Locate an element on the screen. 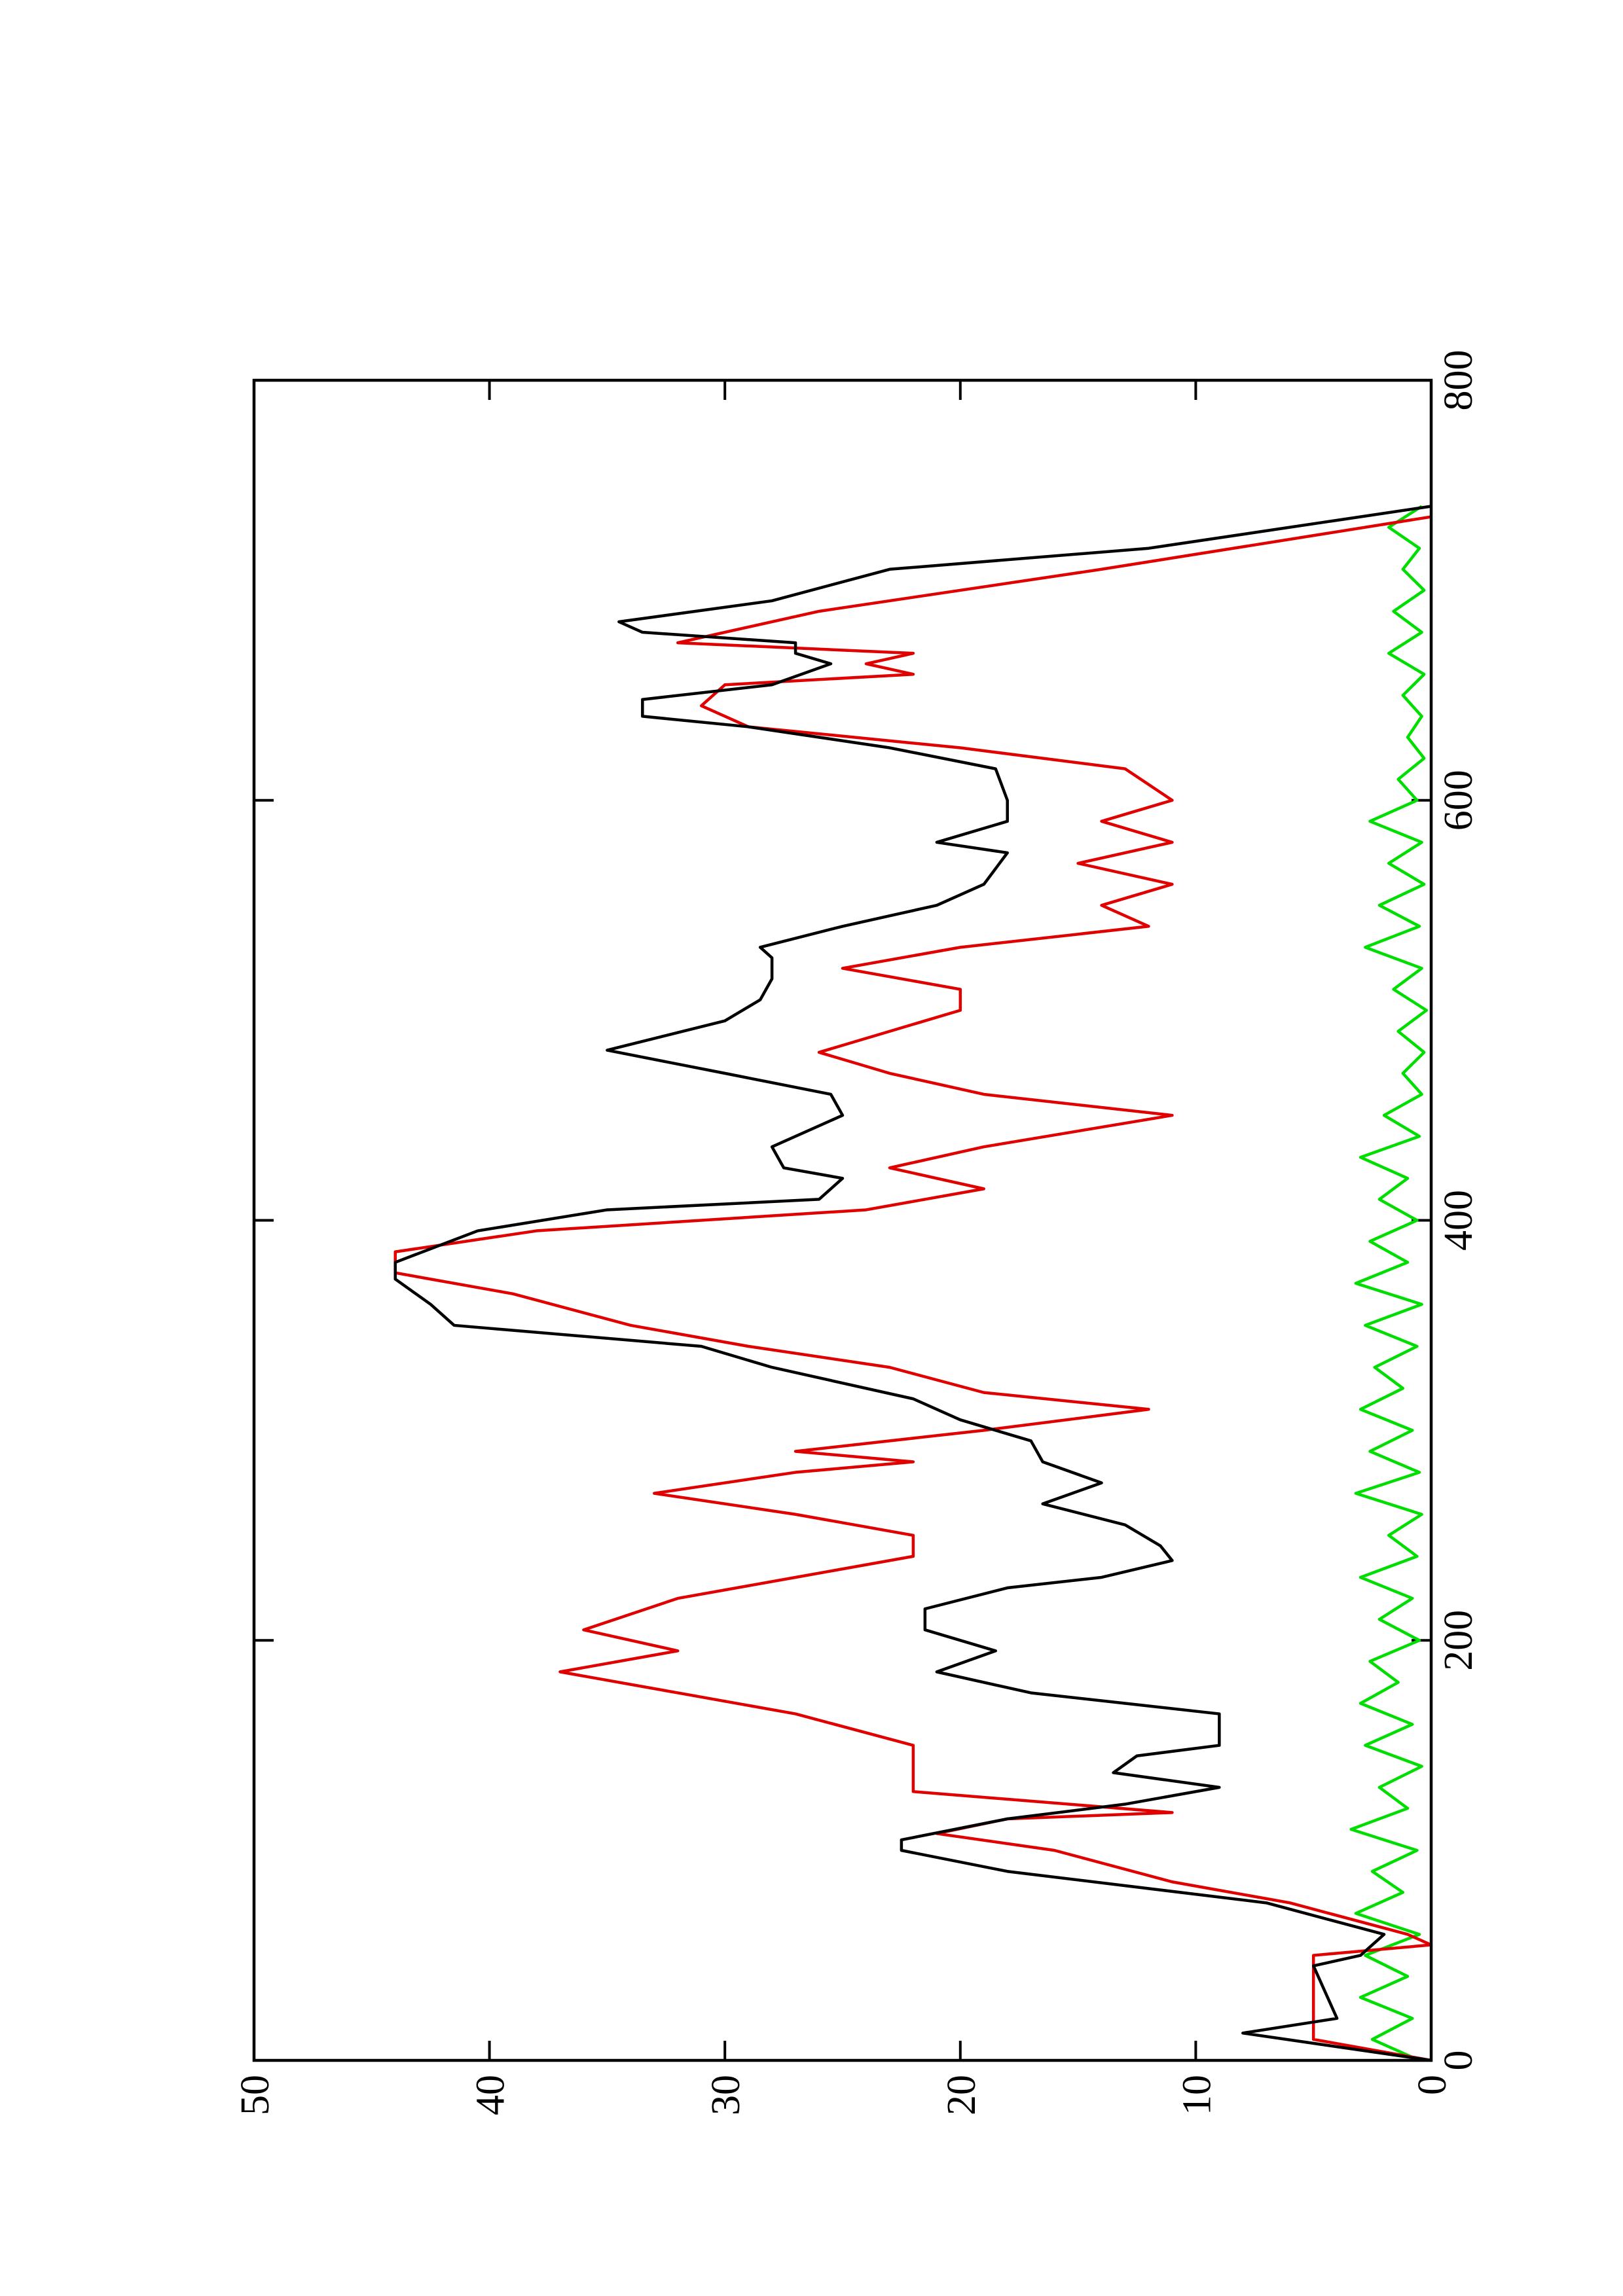 This screenshot has height=2296, width=1623. y-tick-label: 0 is located at coordinates (1432, 2085).